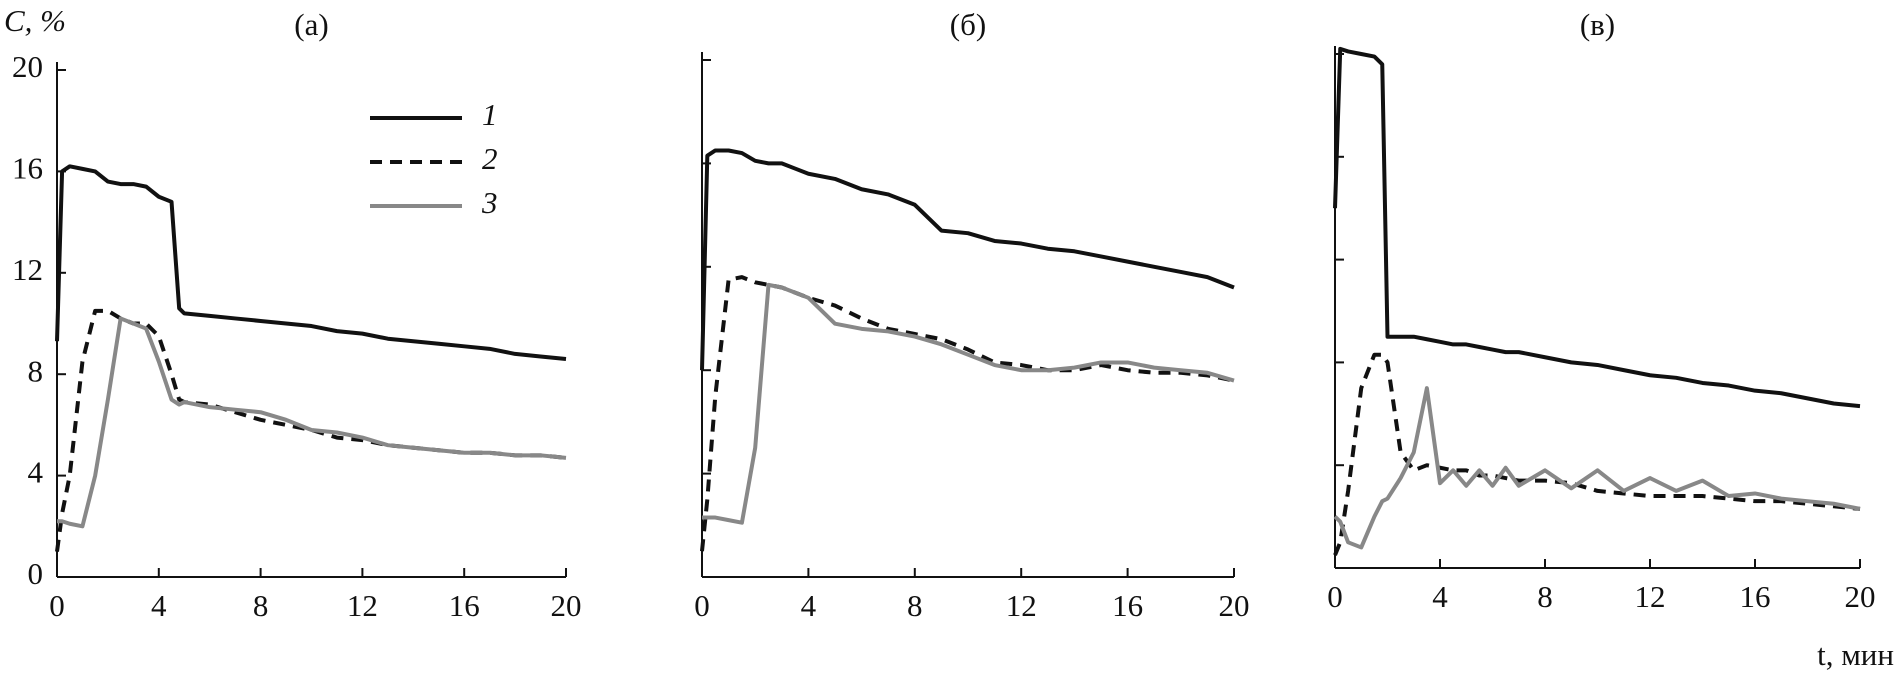 This screenshot has height=683, width=1898. What do you see at coordinates (27, 66) in the screenshot?
I see `y-tick-label: 20` at bounding box center [27, 66].